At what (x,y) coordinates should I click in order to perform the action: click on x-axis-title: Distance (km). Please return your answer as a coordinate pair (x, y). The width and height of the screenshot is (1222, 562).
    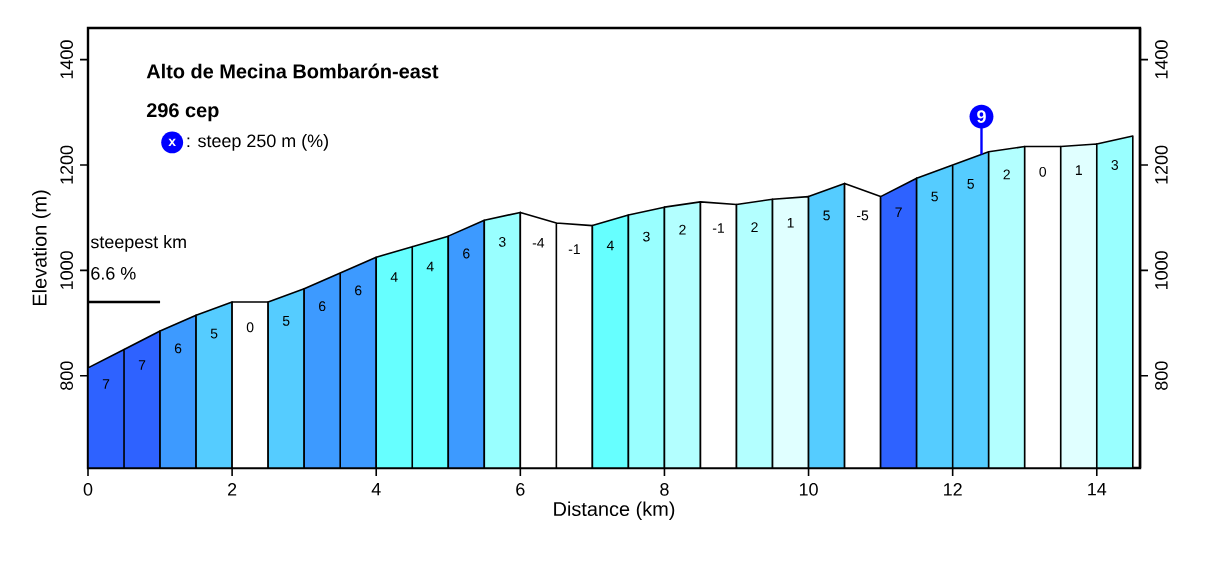
    Looking at the image, I should click on (614, 510).